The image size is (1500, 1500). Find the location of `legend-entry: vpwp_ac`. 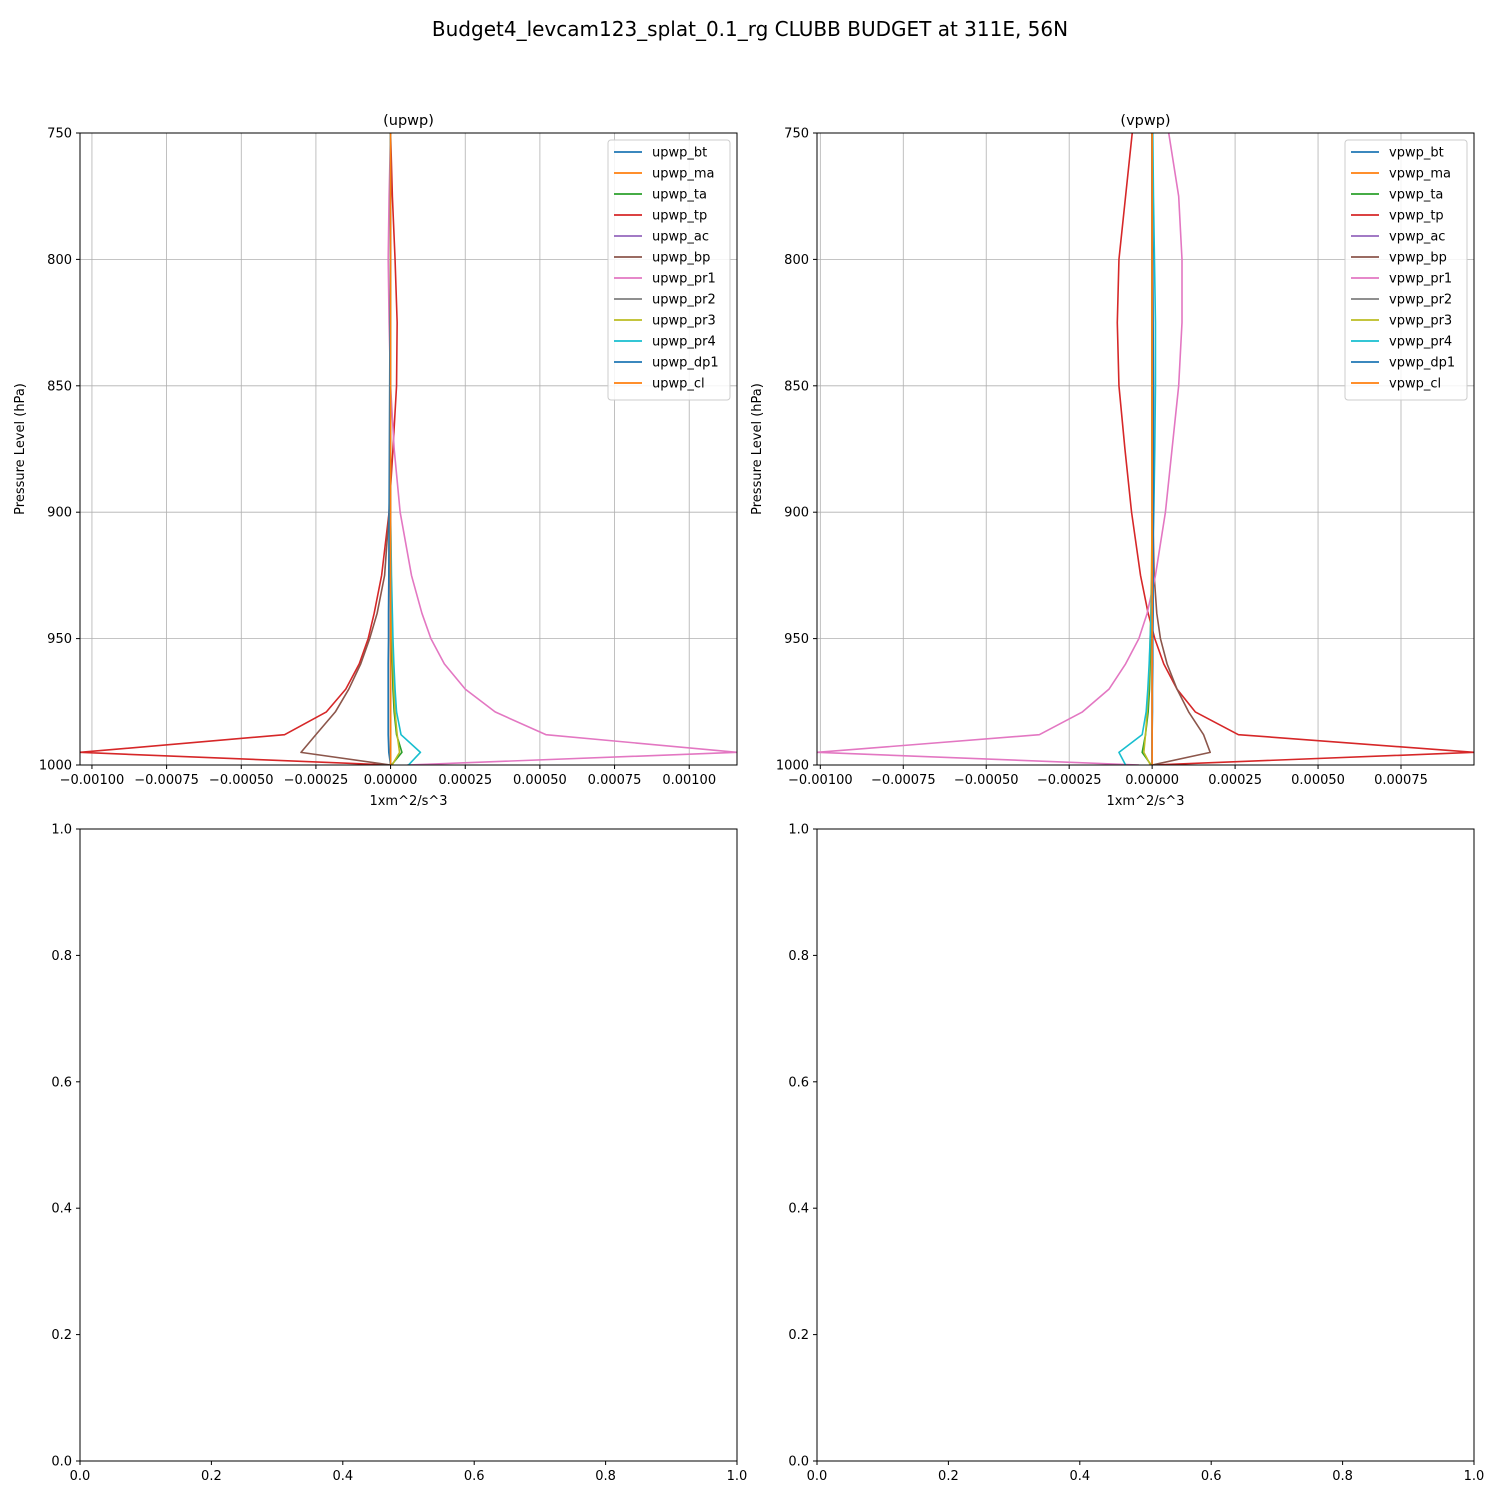

legend-entry: vpwp_ac is located at coordinates (1417, 237).